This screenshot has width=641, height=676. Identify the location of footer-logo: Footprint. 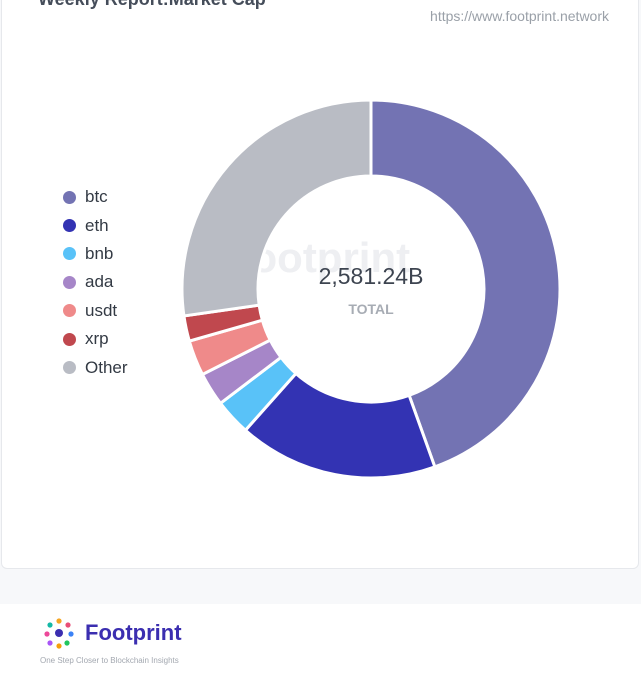
(110, 633).